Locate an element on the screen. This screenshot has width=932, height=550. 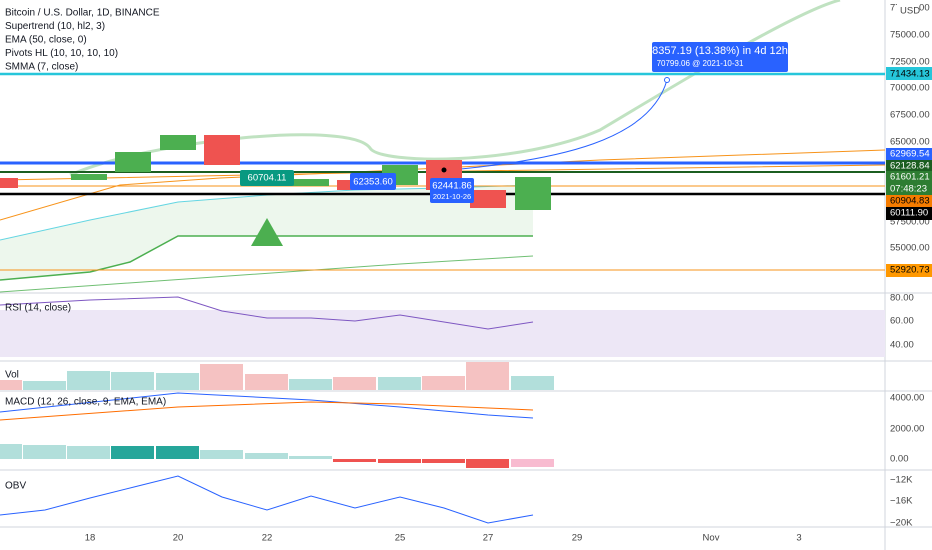
pivot-date: 2021-10-26 is located at coordinates (452, 196).